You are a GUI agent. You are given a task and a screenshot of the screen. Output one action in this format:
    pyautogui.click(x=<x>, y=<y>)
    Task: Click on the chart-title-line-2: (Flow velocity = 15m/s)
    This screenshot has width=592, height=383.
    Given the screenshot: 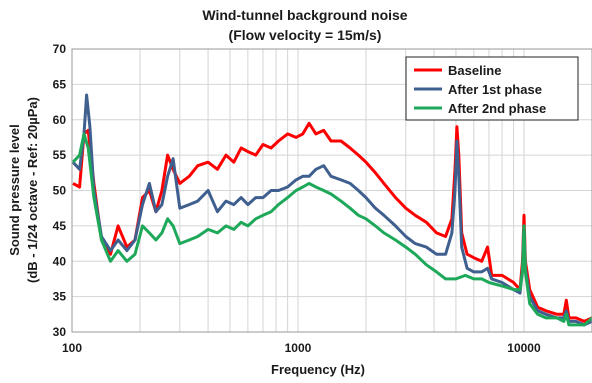 What is the action you would take?
    pyautogui.click(x=305, y=35)
    